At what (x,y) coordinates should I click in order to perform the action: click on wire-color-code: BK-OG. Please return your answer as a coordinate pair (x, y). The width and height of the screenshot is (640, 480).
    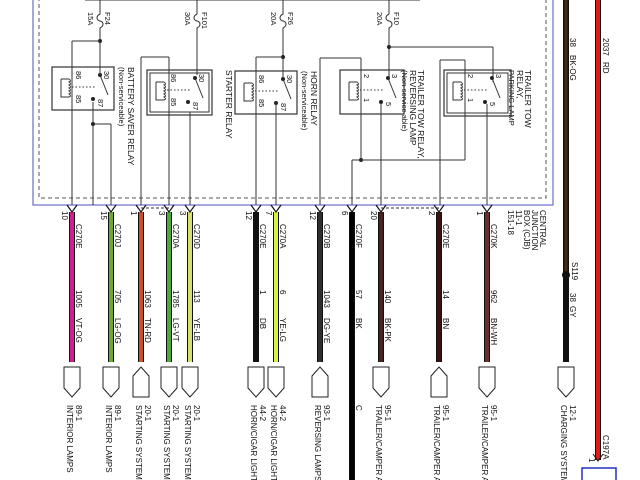
    Looking at the image, I should click on (572, 68).